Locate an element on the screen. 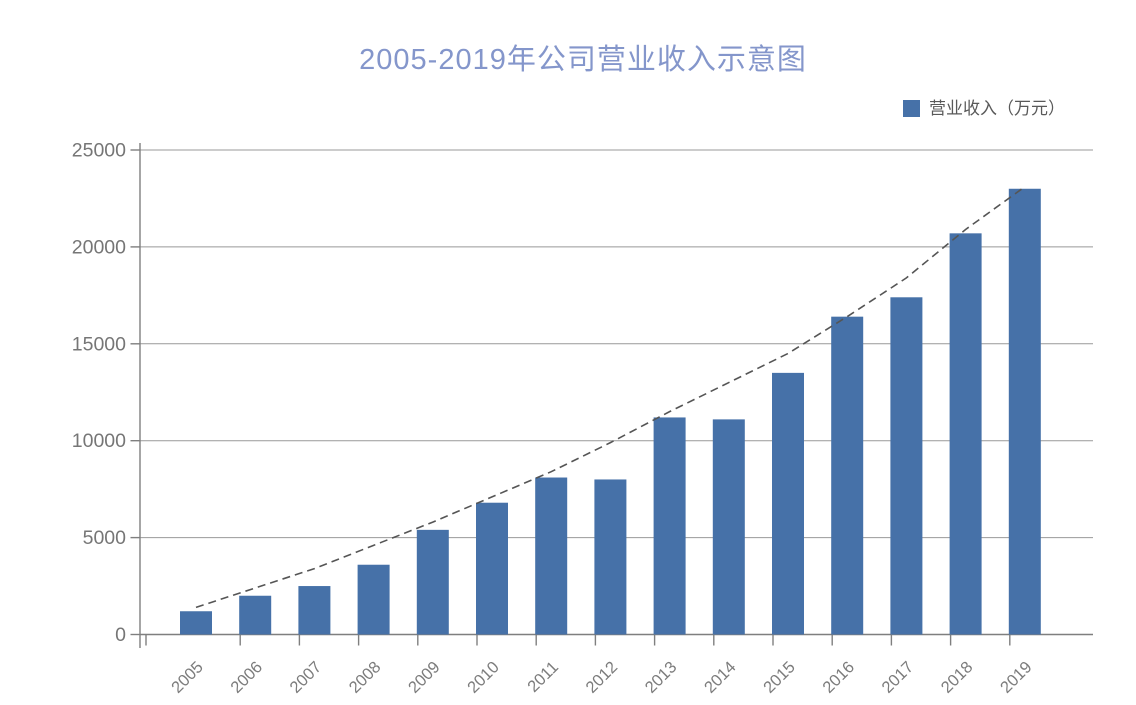 The height and width of the screenshot is (705, 1136). y-tick-label: 10000 is located at coordinates (99, 441).